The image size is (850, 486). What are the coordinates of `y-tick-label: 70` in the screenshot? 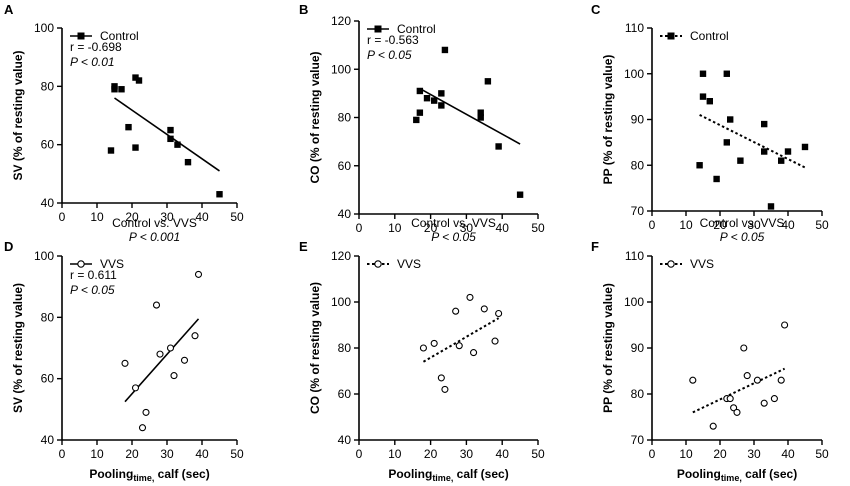 It's located at (638, 211).